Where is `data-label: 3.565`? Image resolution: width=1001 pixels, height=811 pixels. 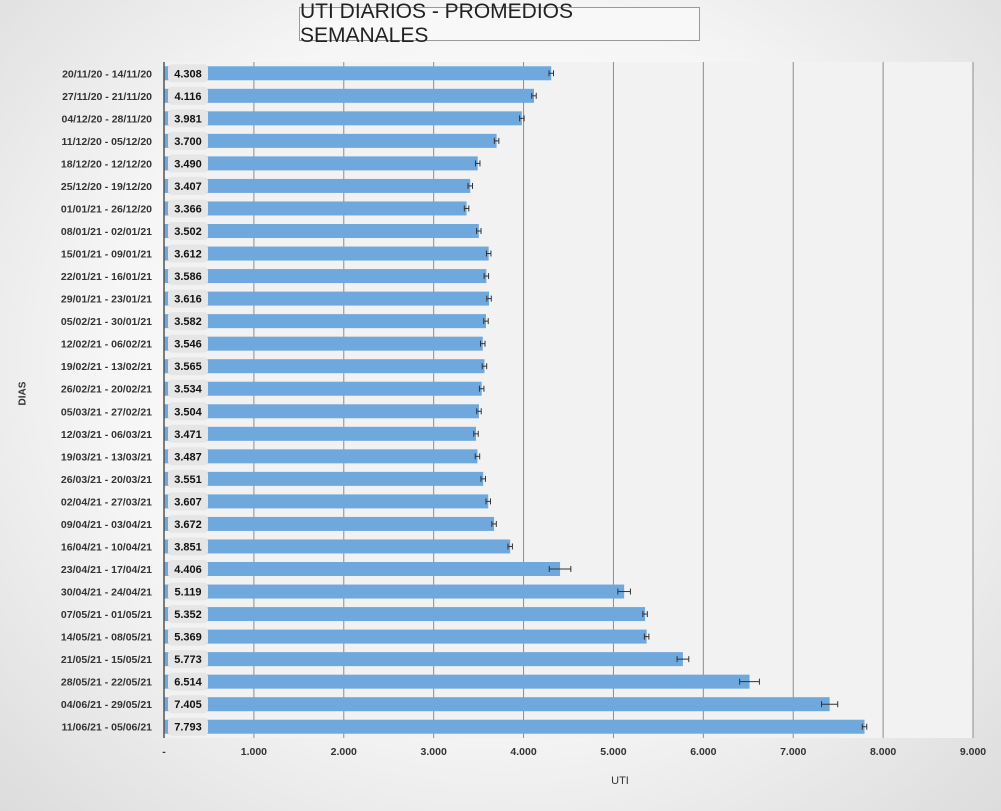 data-label: 3.565 is located at coordinates (188, 367).